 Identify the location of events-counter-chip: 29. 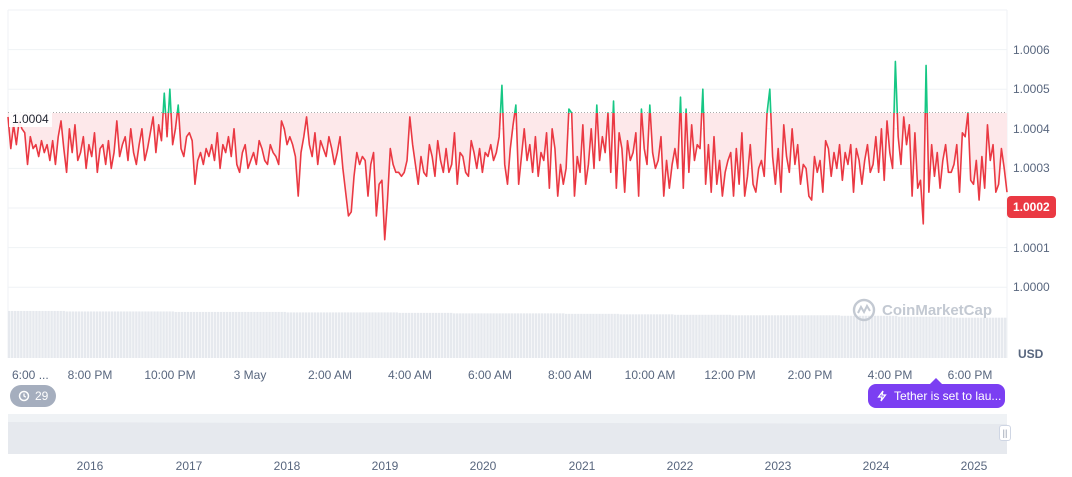
(33, 396).